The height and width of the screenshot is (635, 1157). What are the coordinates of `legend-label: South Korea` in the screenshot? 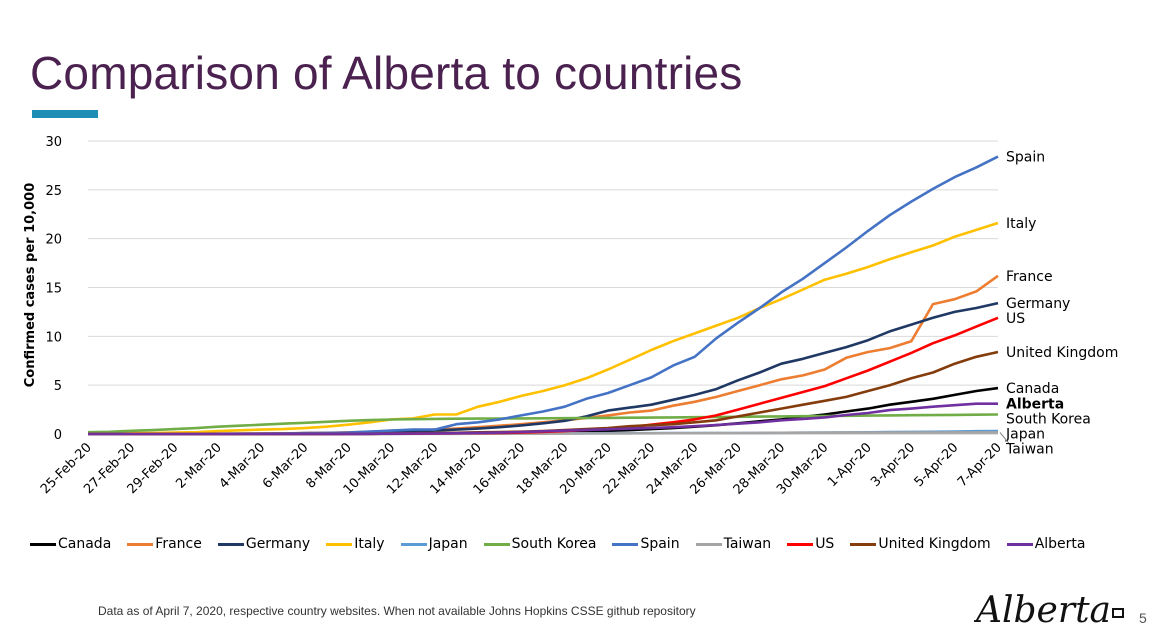 It's located at (554, 544).